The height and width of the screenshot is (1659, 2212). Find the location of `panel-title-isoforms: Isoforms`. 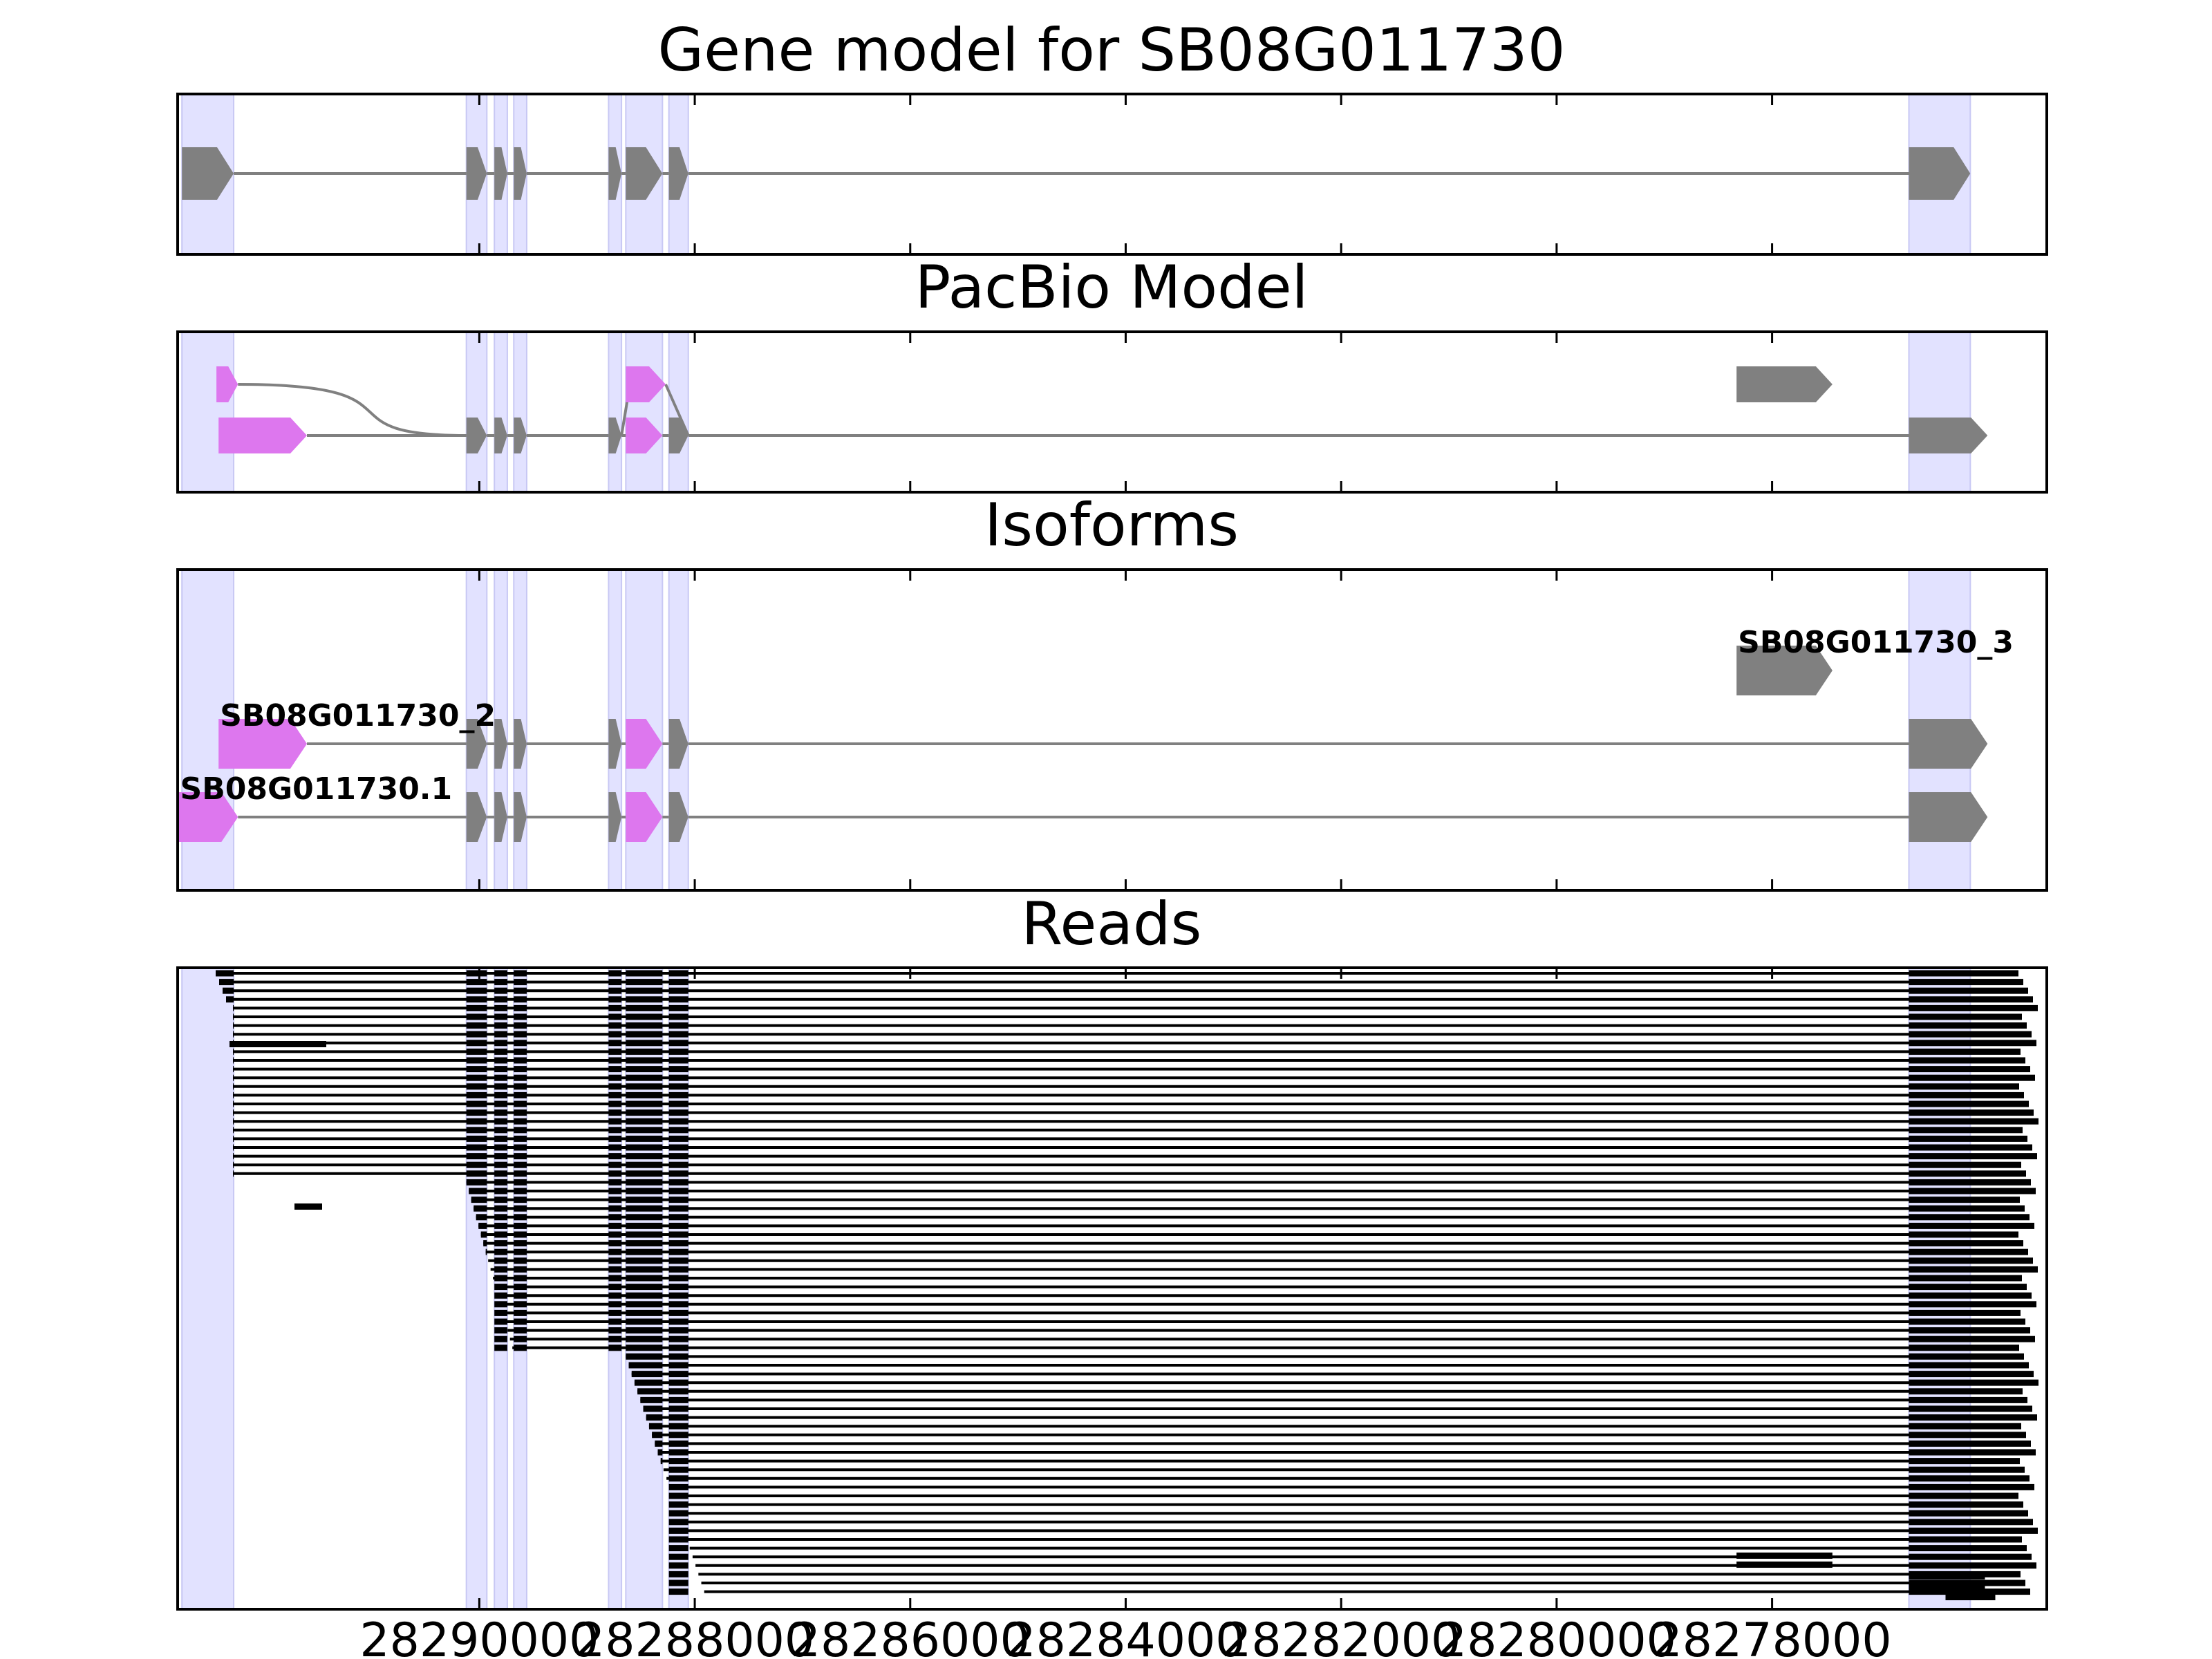

panel-title-isoforms: Isoforms is located at coordinates (1111, 525).